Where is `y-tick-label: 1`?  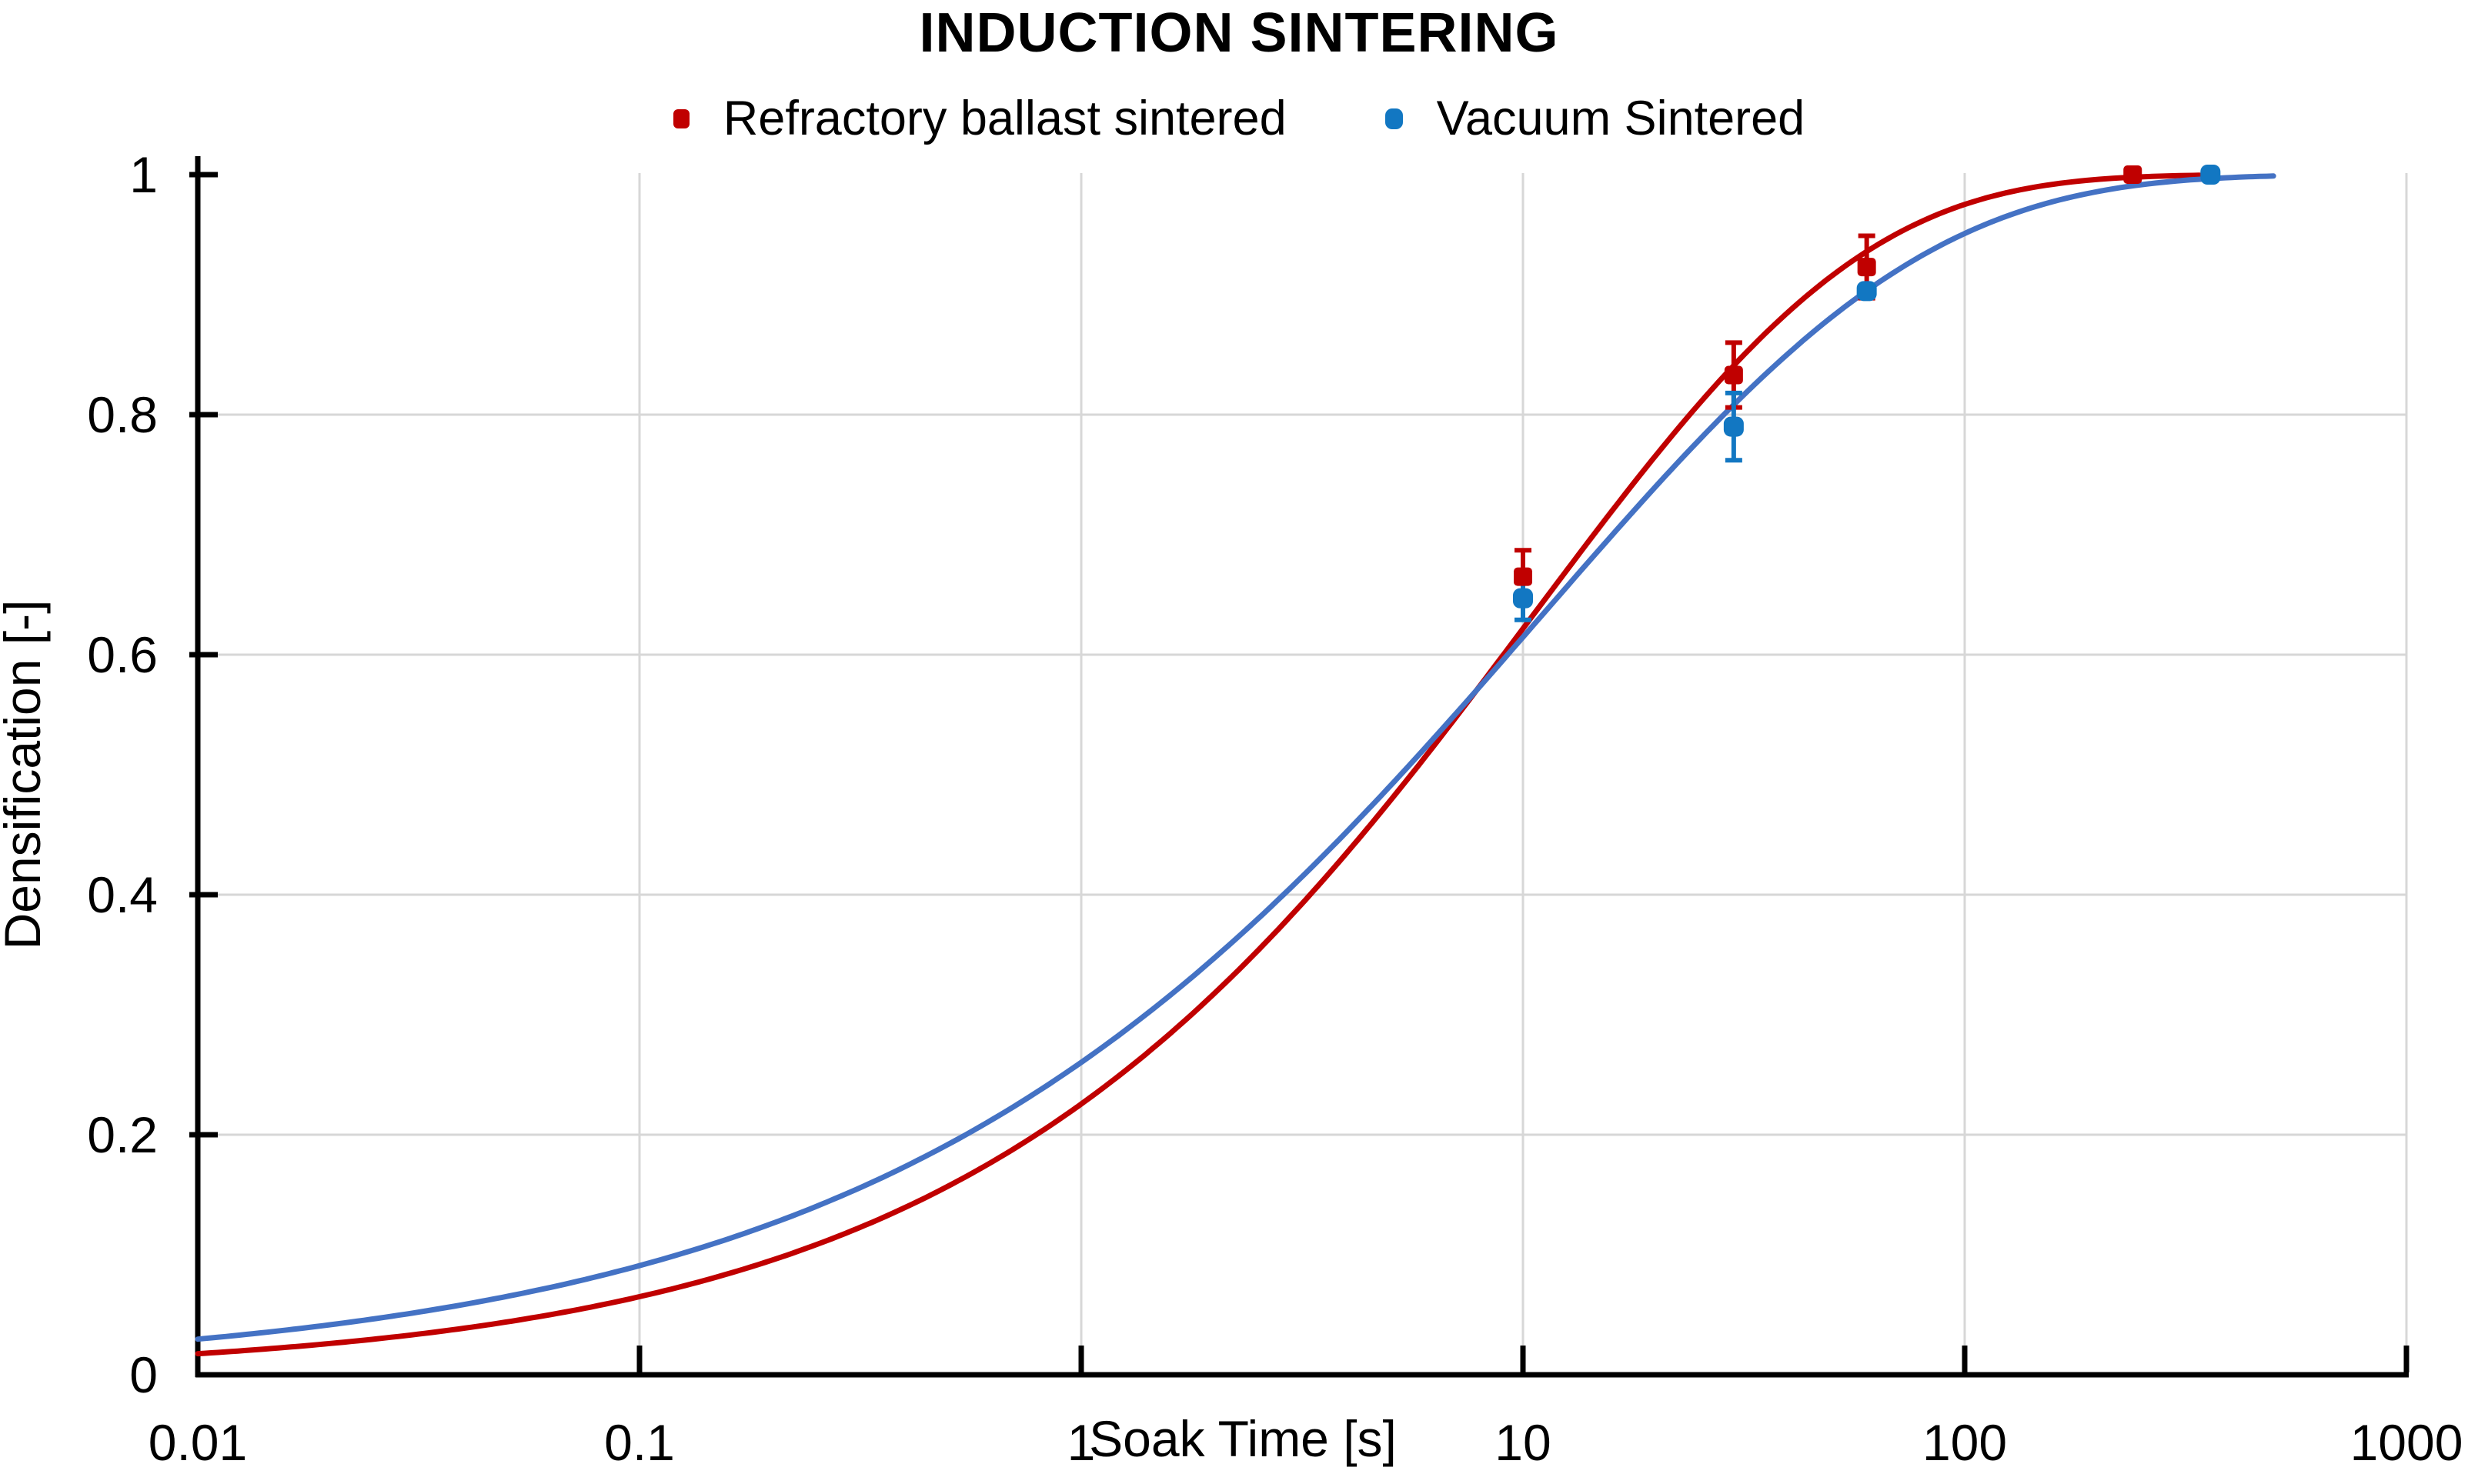 y-tick-label: 1 is located at coordinates (143, 174).